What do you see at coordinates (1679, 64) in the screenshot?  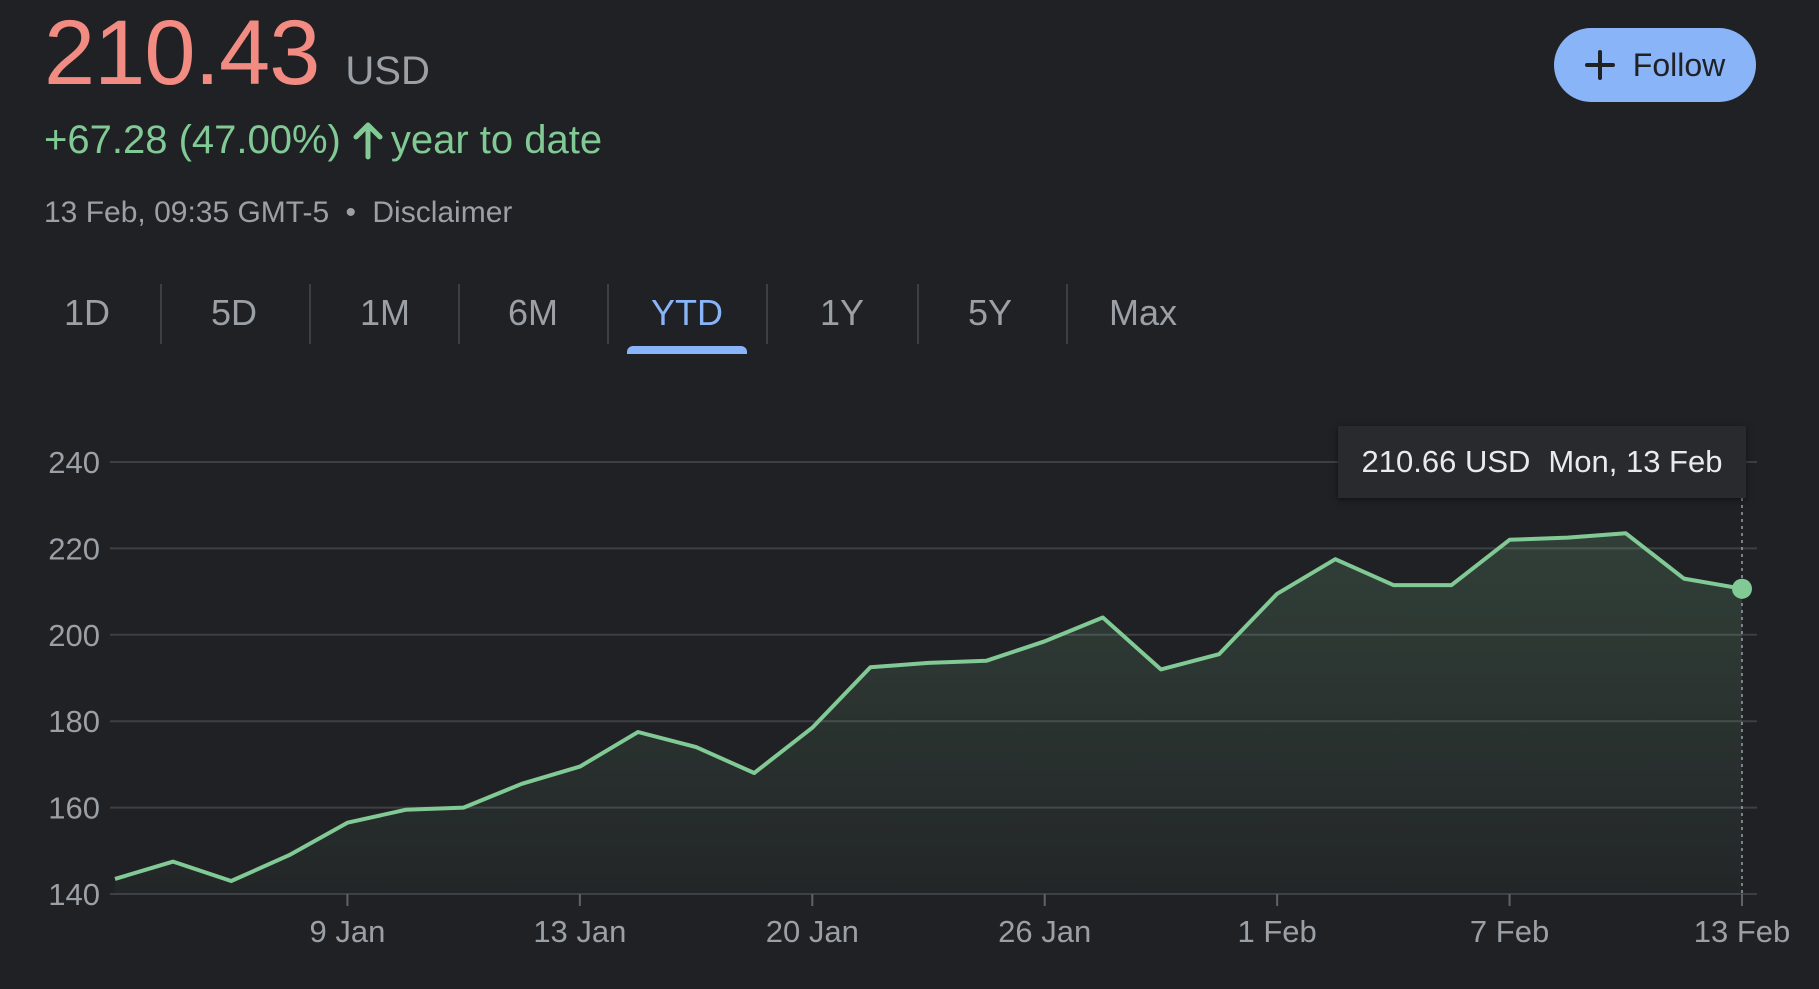 I see `follow-label: Follow` at bounding box center [1679, 64].